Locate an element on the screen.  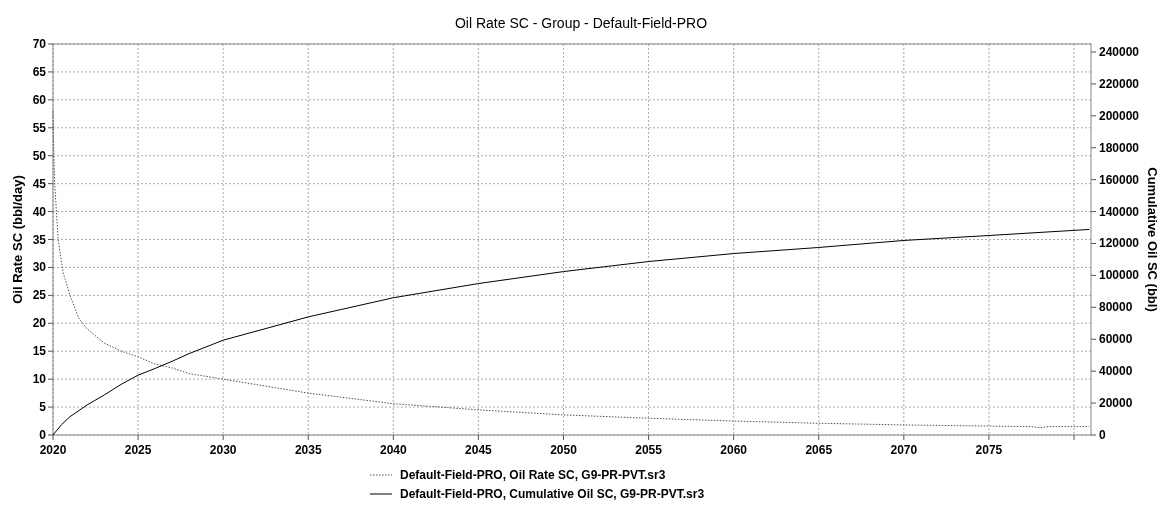
y2-tick-label: 140000 is located at coordinates (1119, 211).